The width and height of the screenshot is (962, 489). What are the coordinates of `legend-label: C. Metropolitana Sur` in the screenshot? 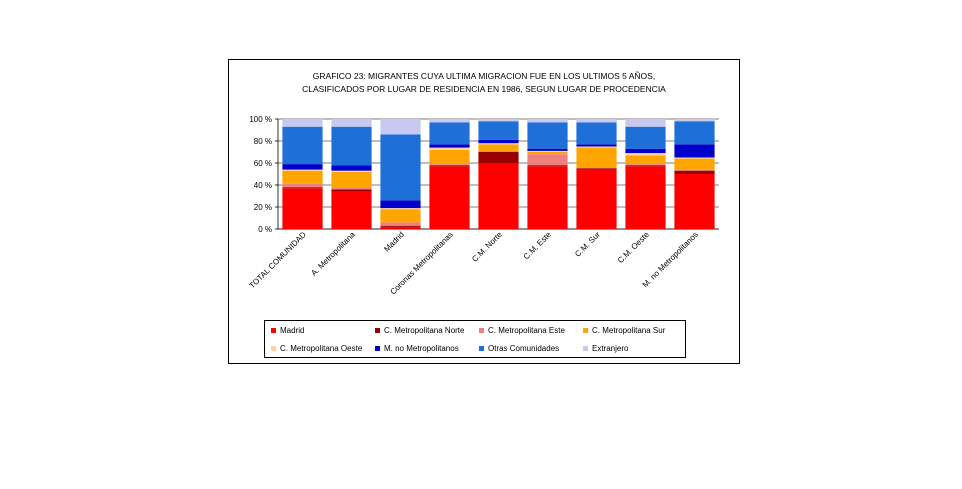 It's located at (629, 330).